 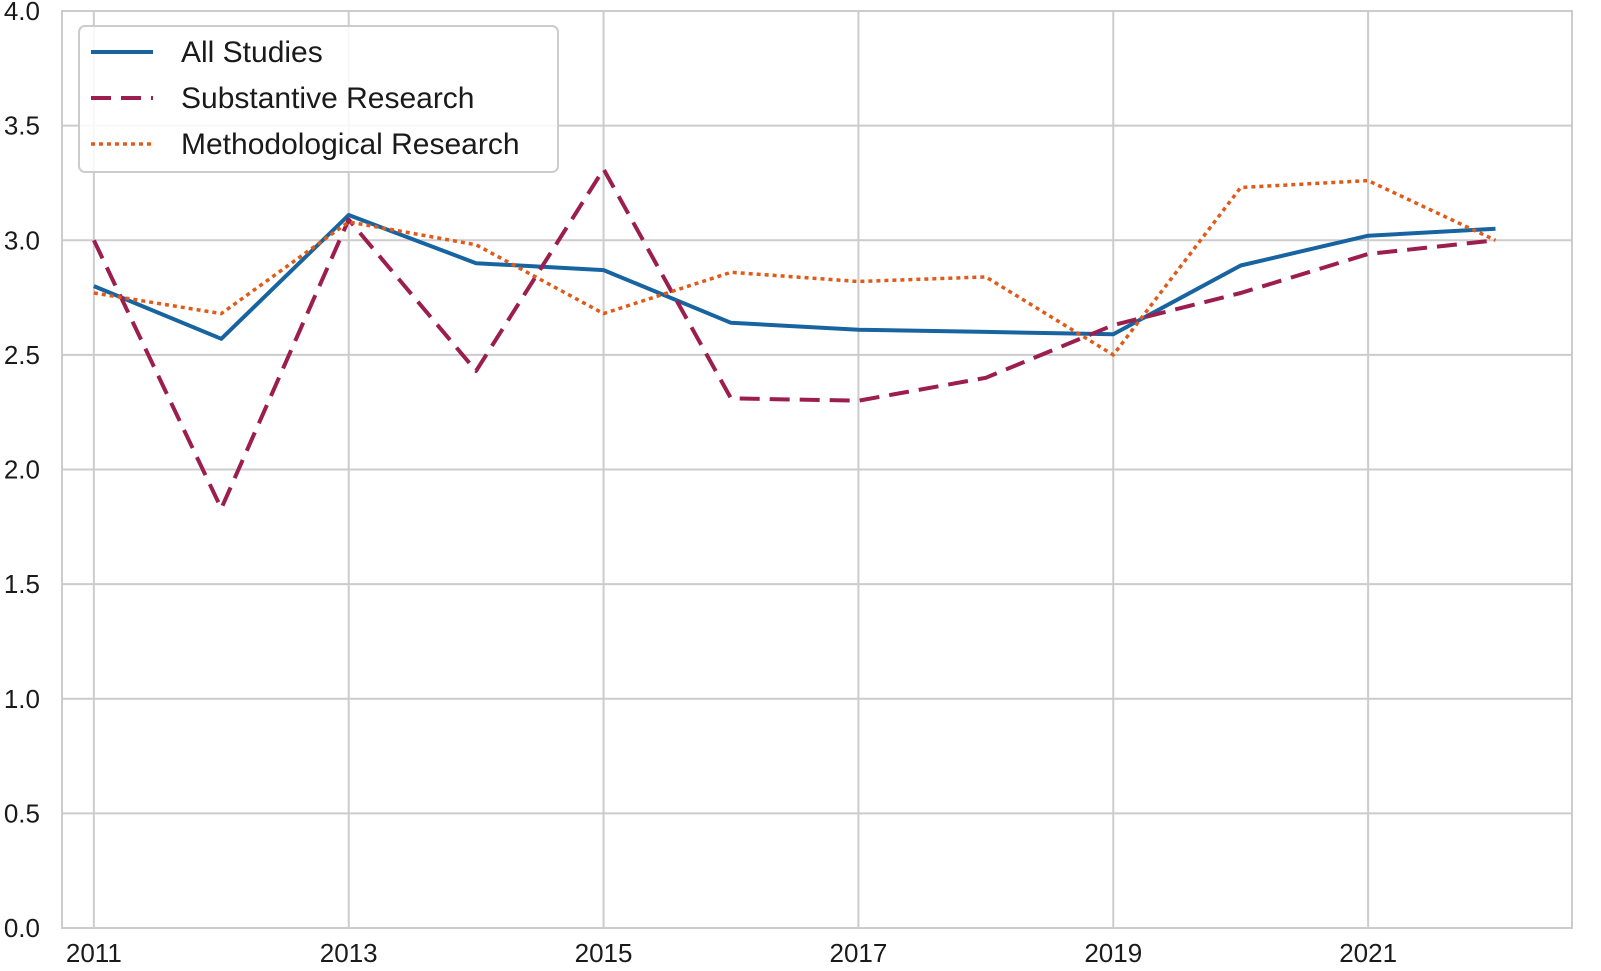 I want to click on x-tick-label: 2015, so click(x=604, y=953).